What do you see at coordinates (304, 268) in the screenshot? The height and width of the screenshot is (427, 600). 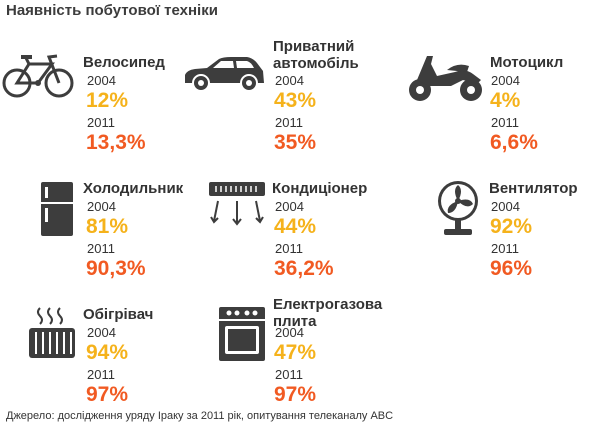 I see `value-2011: 36,2%` at bounding box center [304, 268].